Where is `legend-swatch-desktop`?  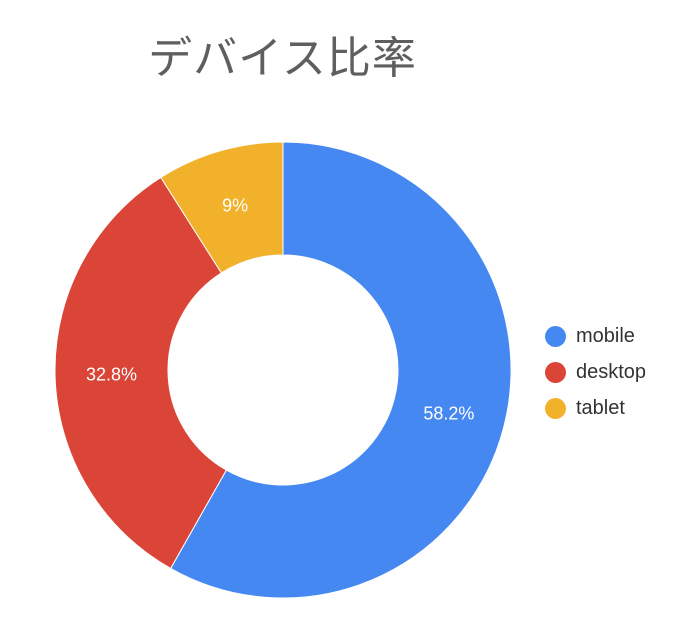 legend-swatch-desktop is located at coordinates (555, 372).